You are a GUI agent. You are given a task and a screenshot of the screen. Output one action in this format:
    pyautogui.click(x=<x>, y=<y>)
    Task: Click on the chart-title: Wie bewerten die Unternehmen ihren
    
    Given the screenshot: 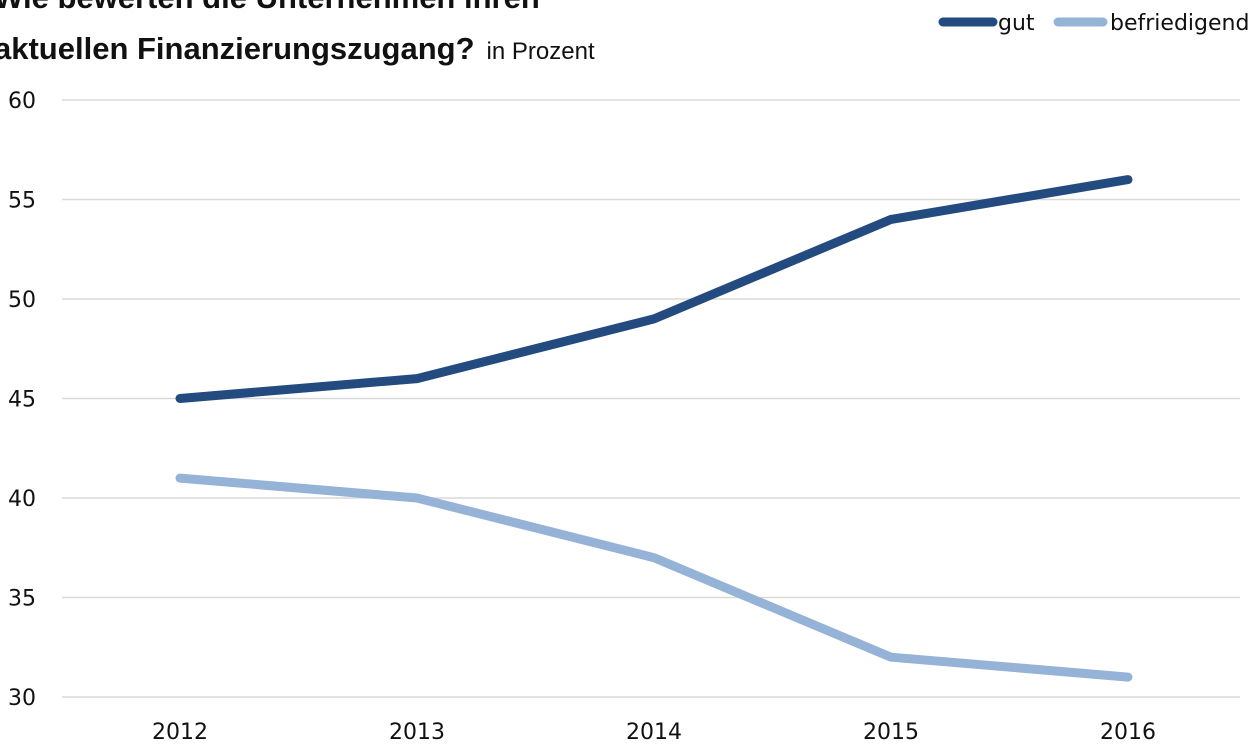 What is the action you would take?
    pyautogui.click(x=270, y=7)
    